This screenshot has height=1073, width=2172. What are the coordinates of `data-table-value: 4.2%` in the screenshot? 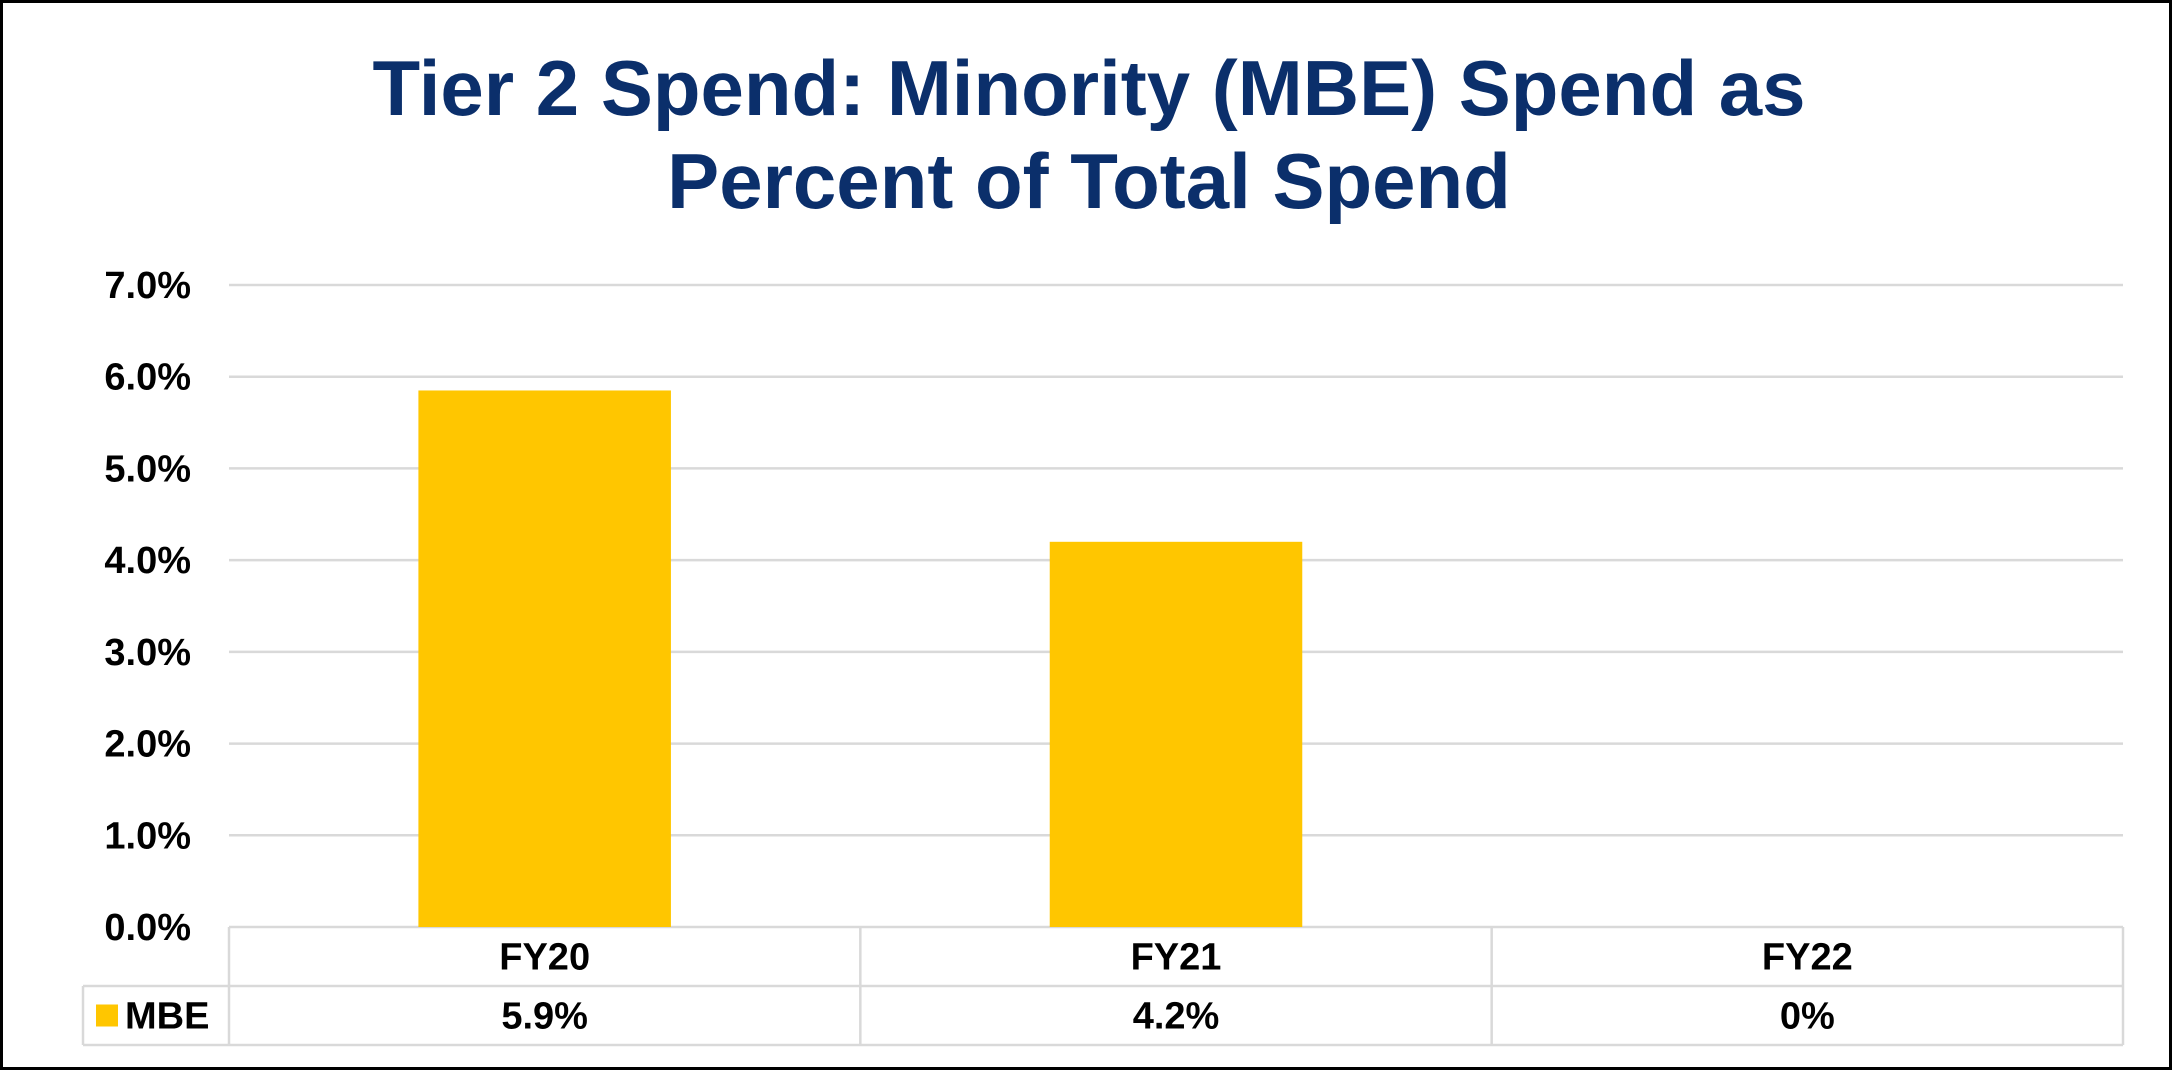 It's located at (1176, 1017).